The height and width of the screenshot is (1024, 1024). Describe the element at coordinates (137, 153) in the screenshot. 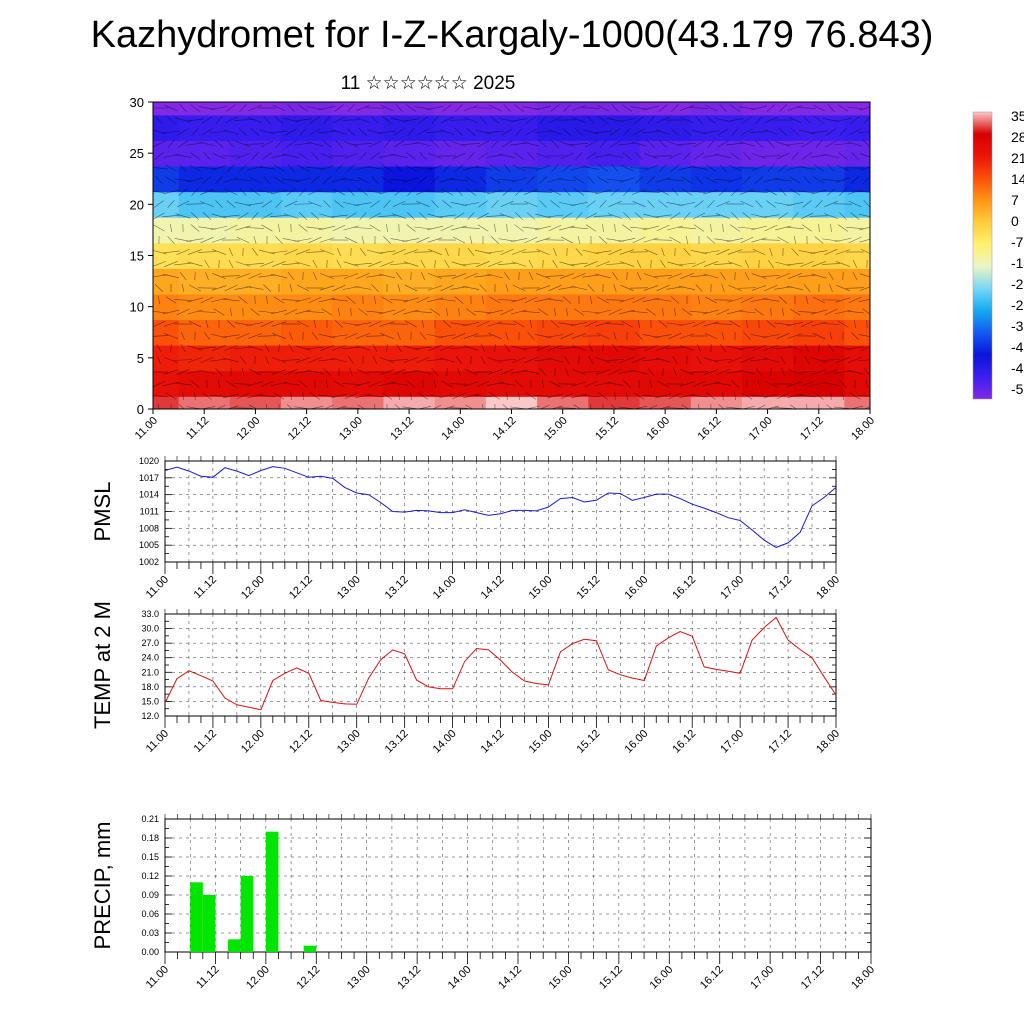

I see `y-tick-label: 25` at that location.